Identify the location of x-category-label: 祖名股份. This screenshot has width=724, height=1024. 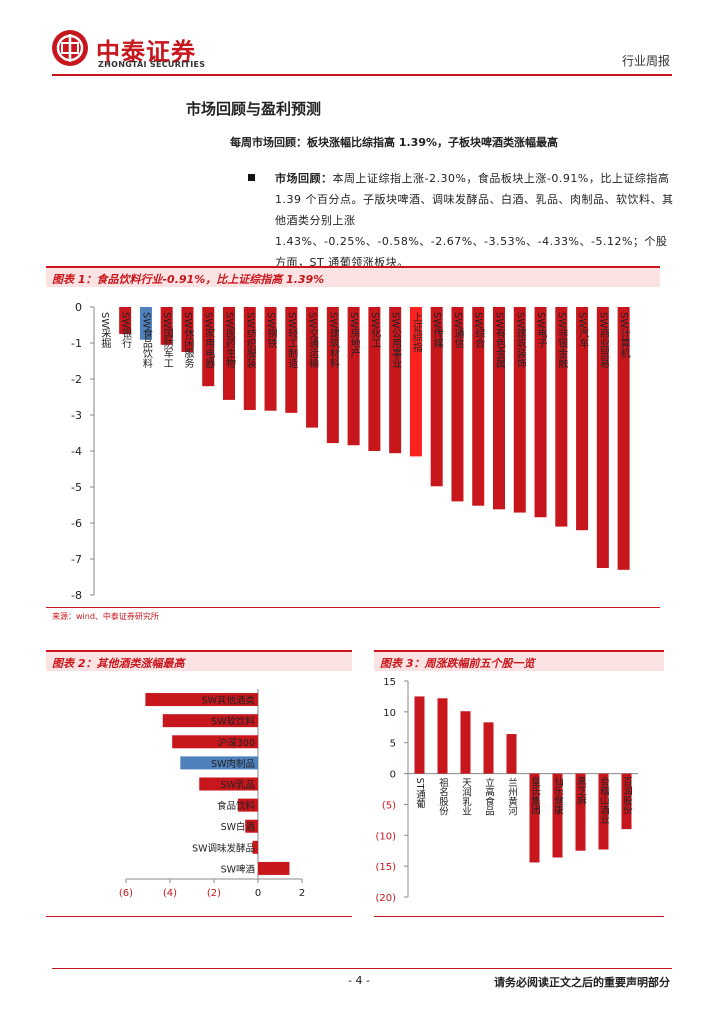
(443, 797).